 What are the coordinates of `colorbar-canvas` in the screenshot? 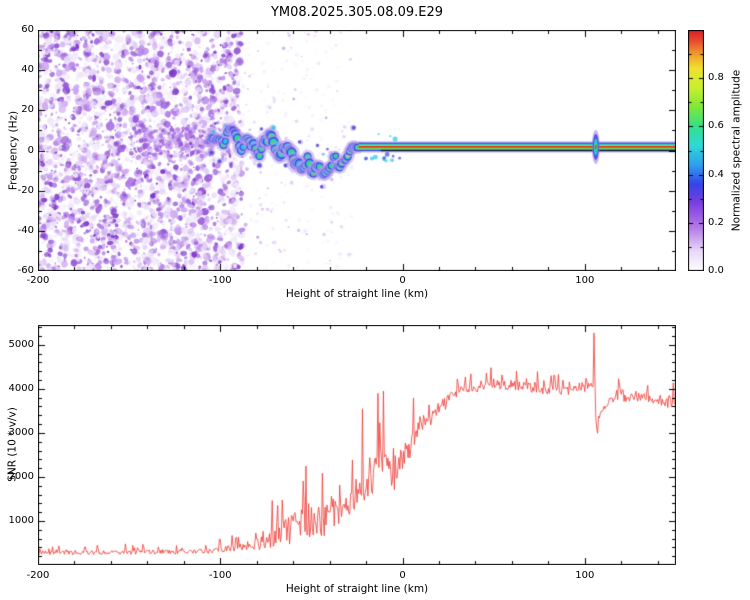 It's located at (696, 150).